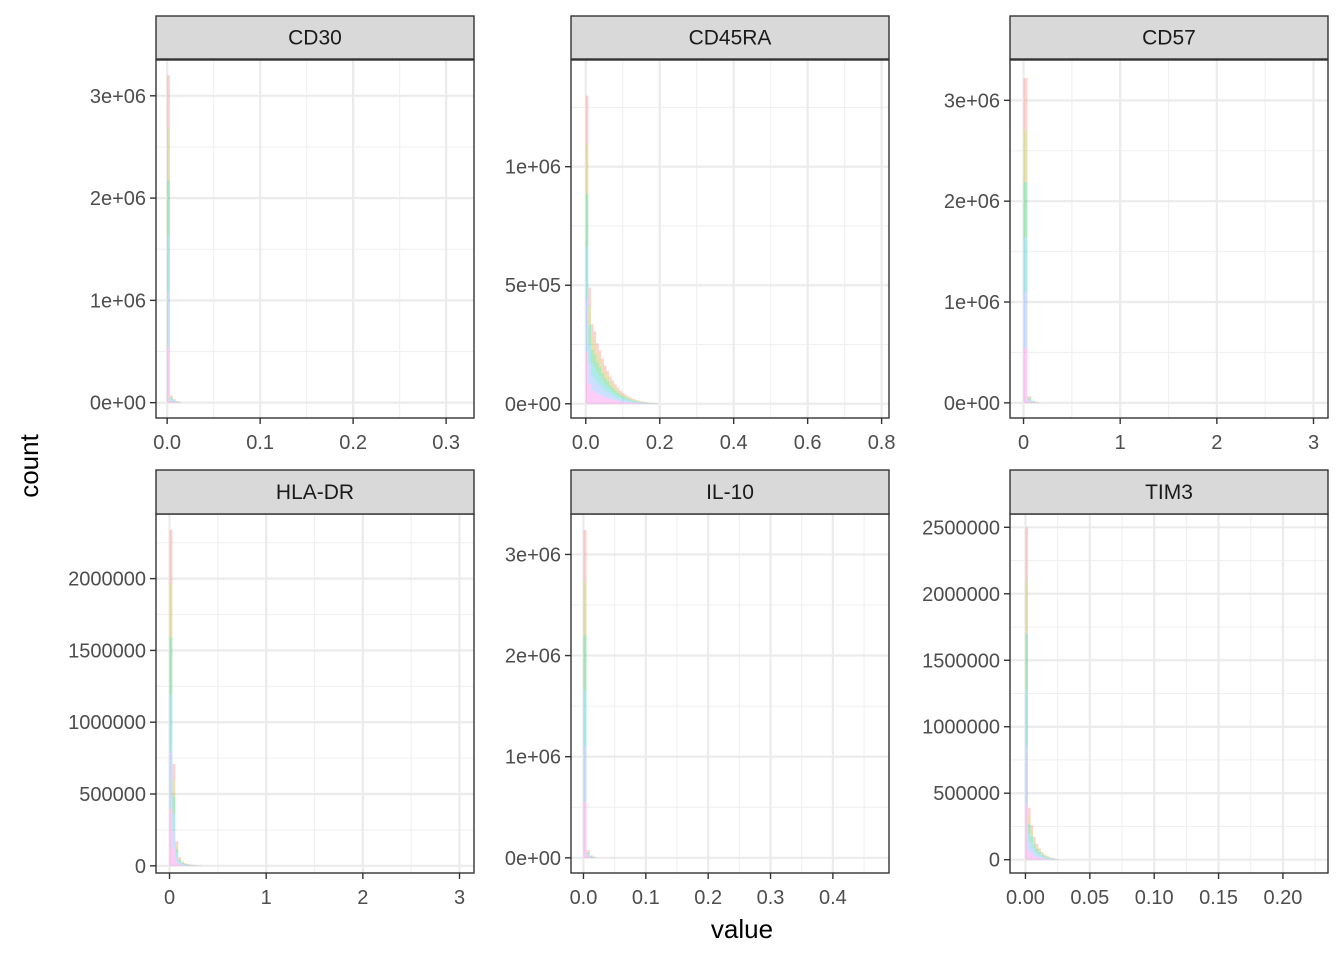 The image size is (1344, 960). Describe the element at coordinates (1023, 443) in the screenshot. I see `x-tick-label: 0` at that location.